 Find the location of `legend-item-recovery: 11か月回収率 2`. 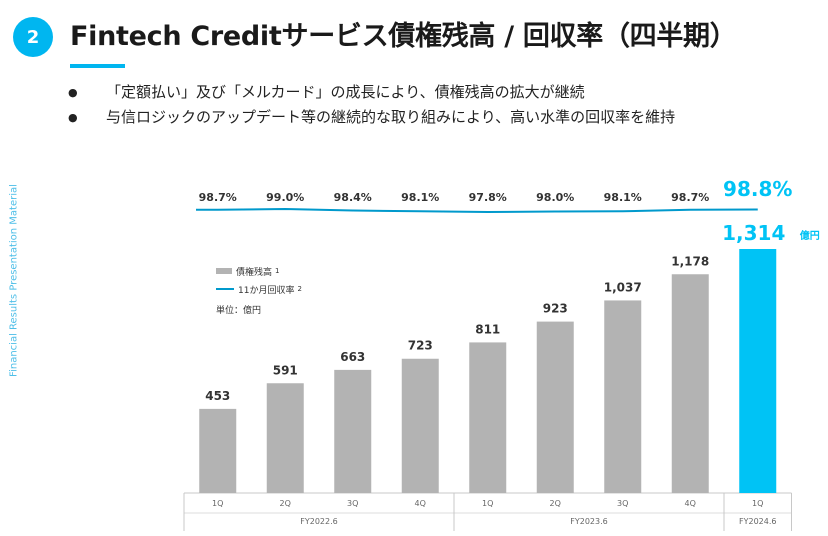

legend-item-recovery: 11か月回収率 2 is located at coordinates (259, 289).